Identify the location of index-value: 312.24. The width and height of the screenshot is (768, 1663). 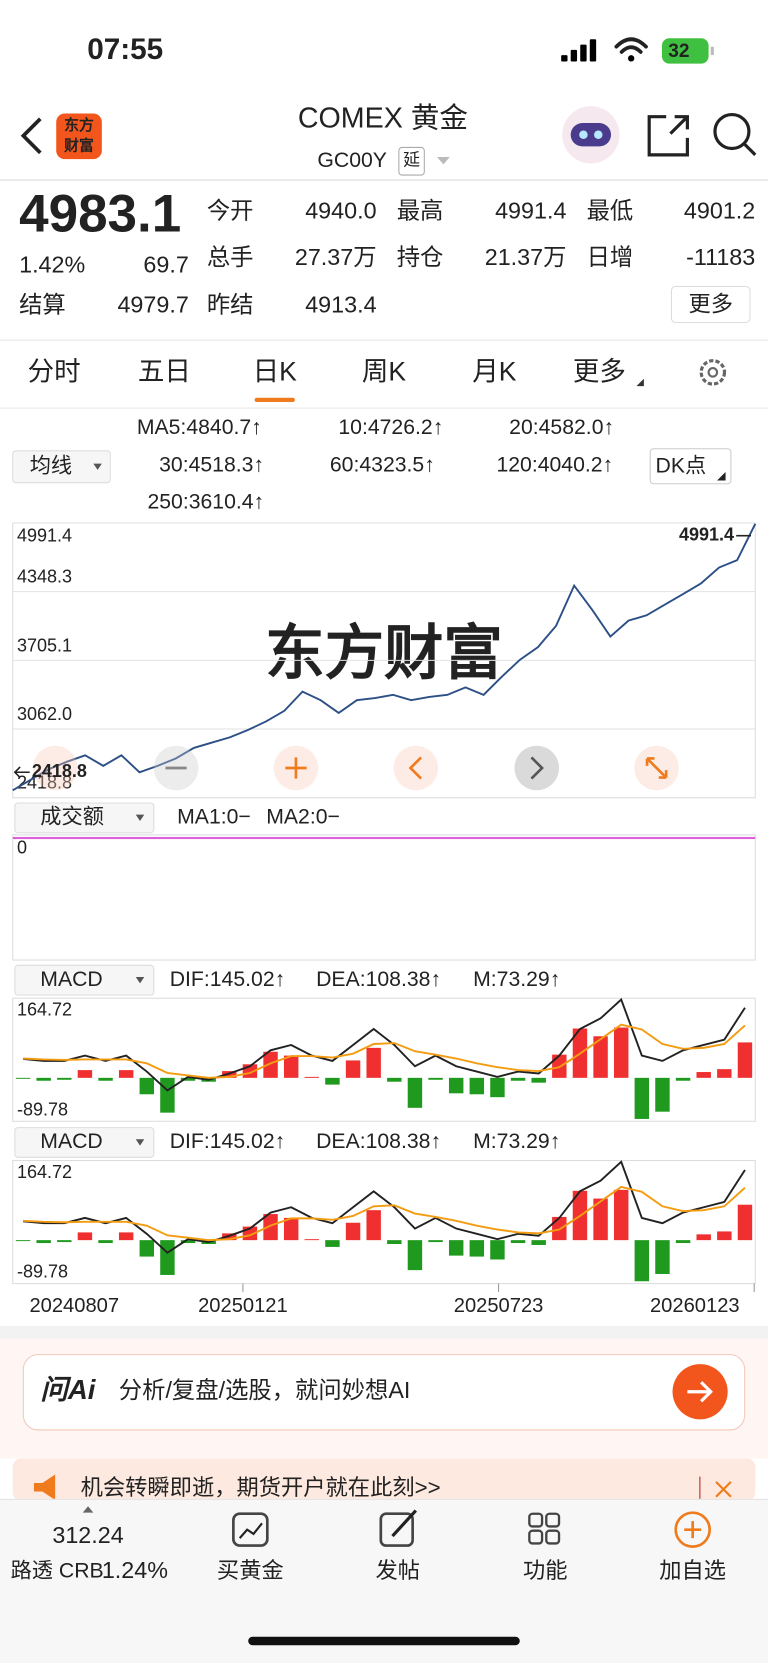
(87, 1535).